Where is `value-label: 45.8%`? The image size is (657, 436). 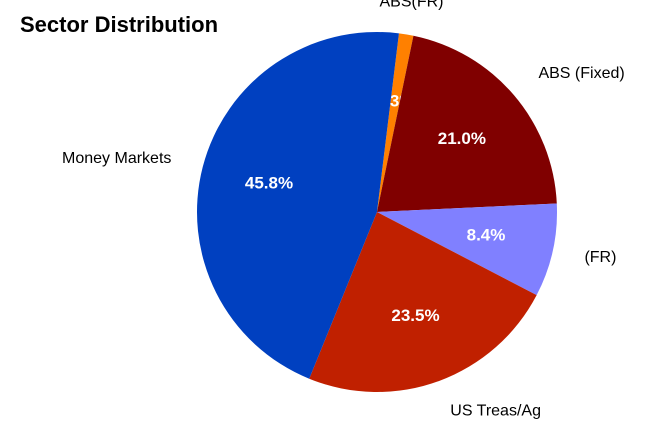
value-label: 45.8% is located at coordinates (269, 182).